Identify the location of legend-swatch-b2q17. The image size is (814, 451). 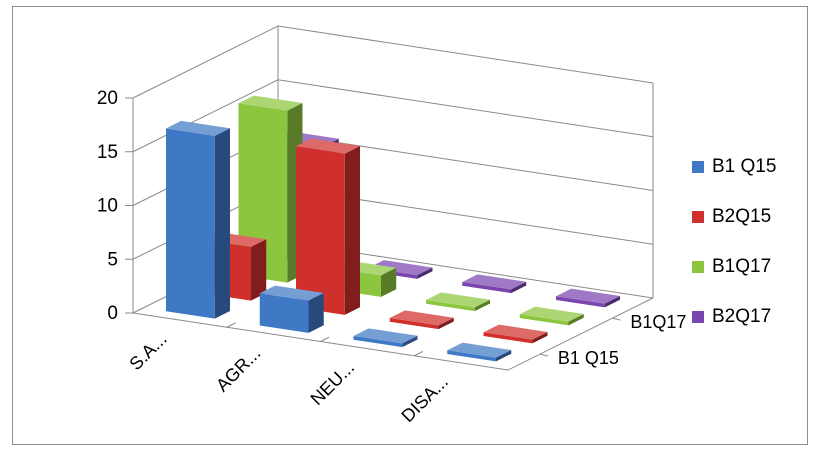
(698, 317).